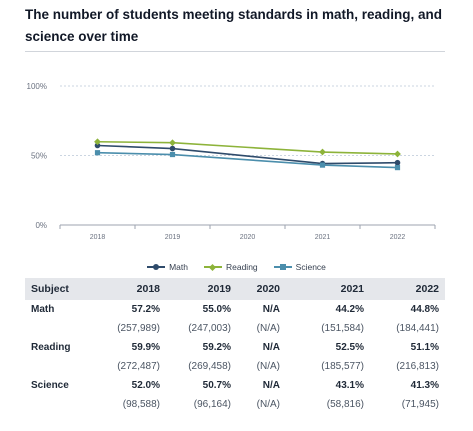 This screenshot has width=473, height=431. What do you see at coordinates (148, 289) in the screenshot?
I see `header-2018: 2018` at bounding box center [148, 289].